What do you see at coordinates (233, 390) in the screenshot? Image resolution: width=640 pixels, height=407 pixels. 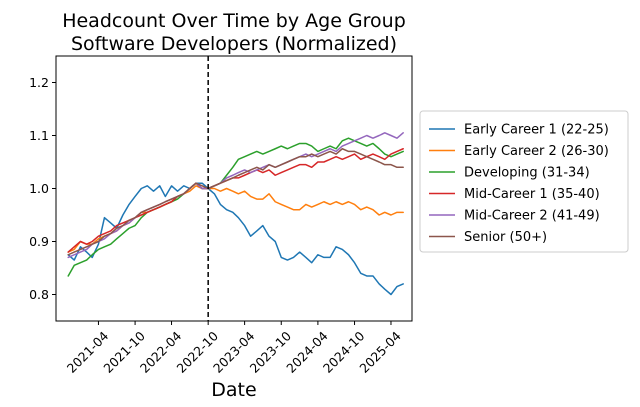 I see `x-axis-label: Date` at bounding box center [233, 390].